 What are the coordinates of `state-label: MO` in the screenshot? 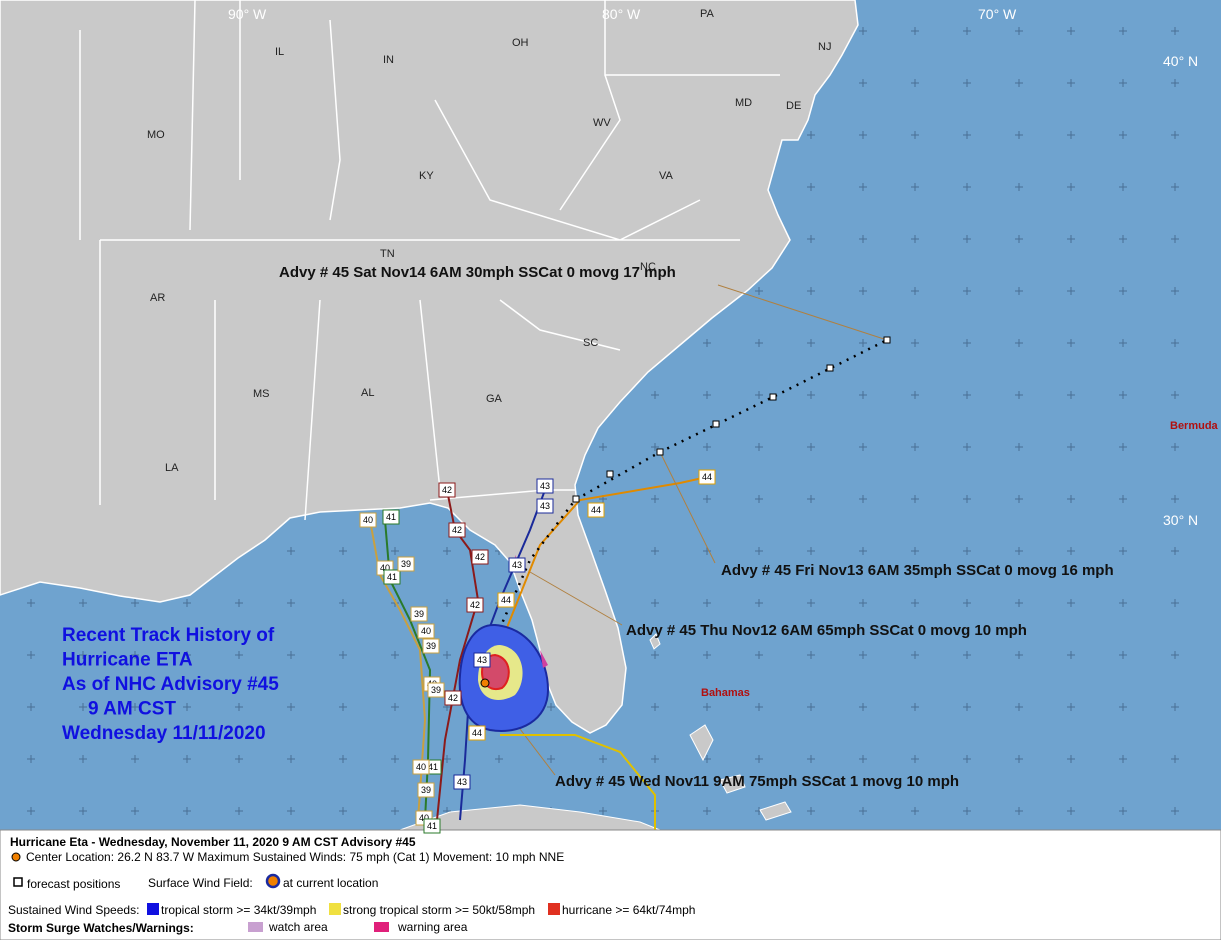 It's located at (156, 135).